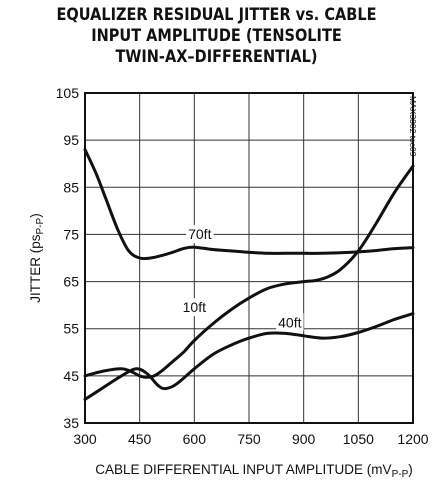 This screenshot has width=433, height=487. I want to click on series-label-10ft: 10ft, so click(194, 307).